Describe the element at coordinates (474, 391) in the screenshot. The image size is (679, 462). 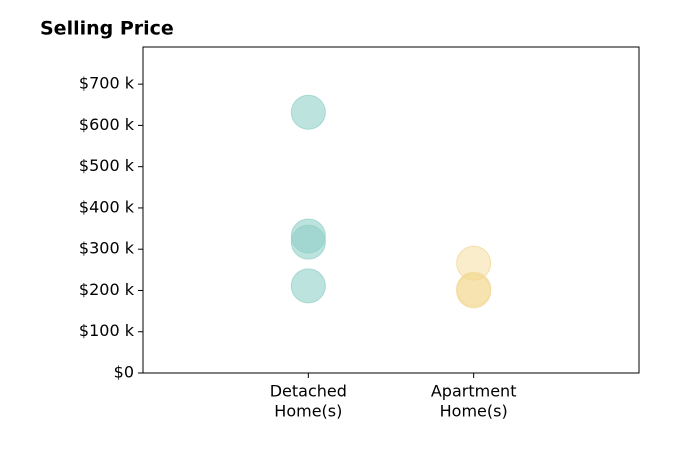
I see `x-tick-label: Apartment` at that location.